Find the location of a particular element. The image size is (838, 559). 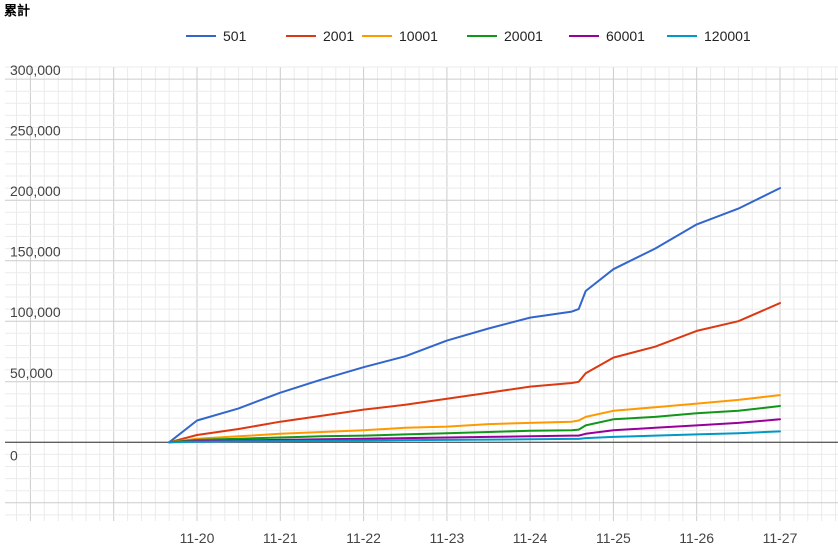

y-tick-label: 100,000 is located at coordinates (35, 312).